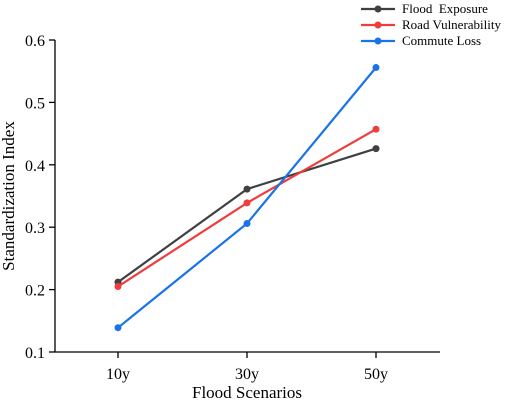  I want to click on y-tick-label: 0.4, so click(35, 166).